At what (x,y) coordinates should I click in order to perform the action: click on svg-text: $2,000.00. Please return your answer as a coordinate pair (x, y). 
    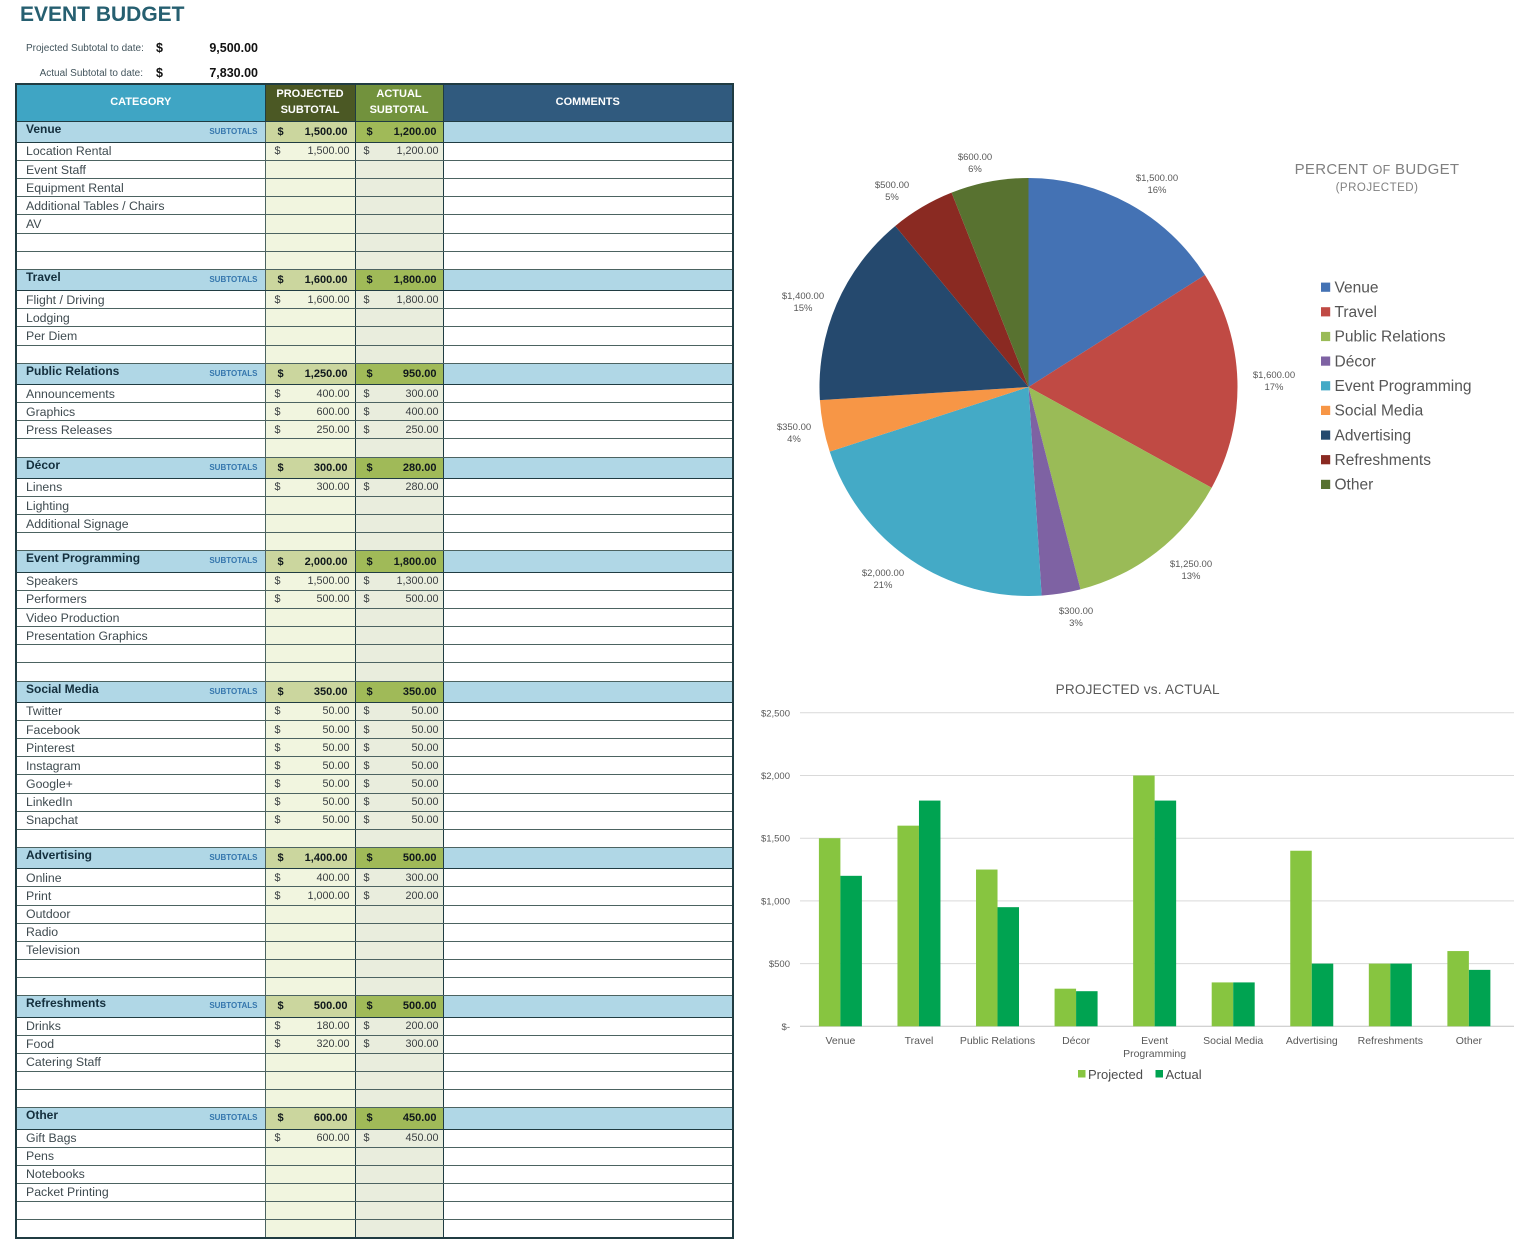
    Looking at the image, I should click on (883, 573).